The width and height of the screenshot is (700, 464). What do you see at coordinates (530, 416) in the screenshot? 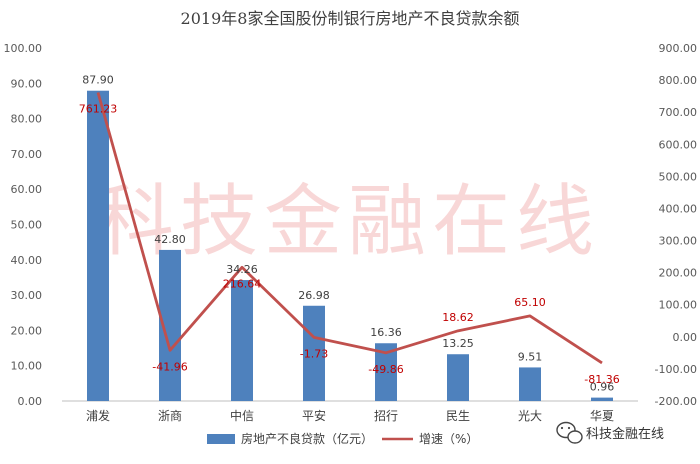
I see `category-label: 光大` at bounding box center [530, 416].